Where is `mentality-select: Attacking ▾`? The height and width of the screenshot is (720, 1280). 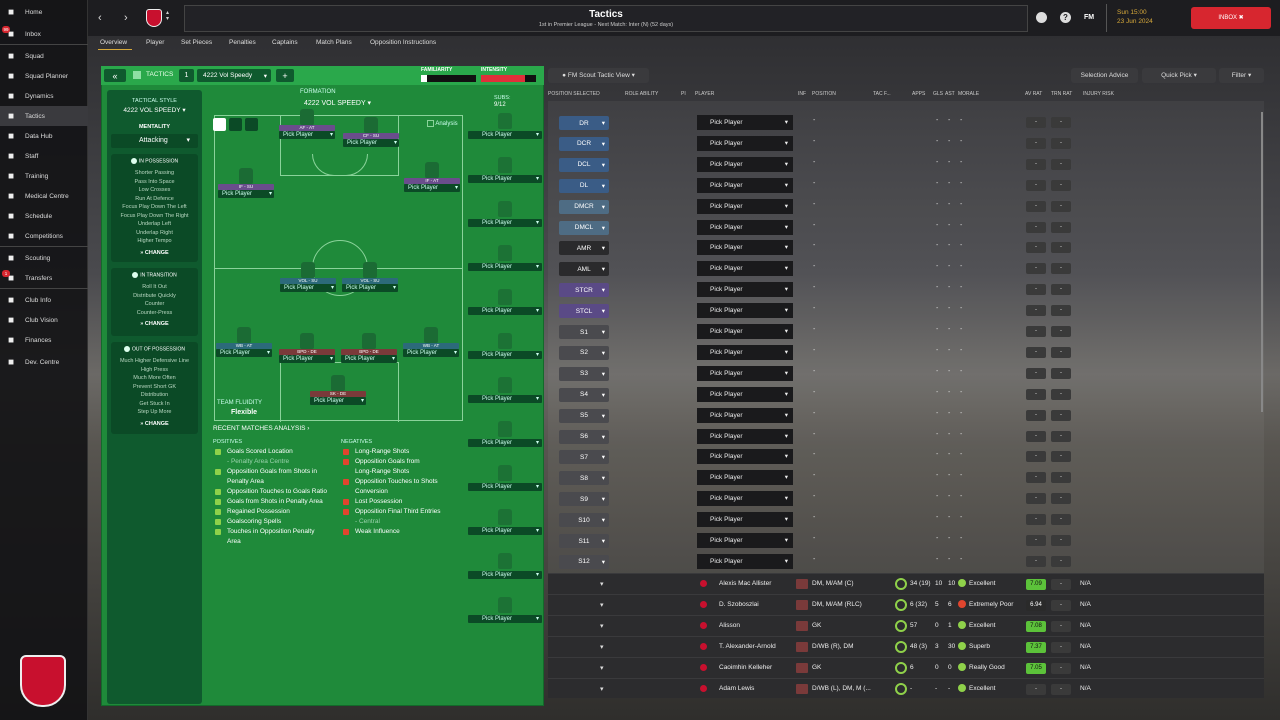 mentality-select: Attacking ▾ is located at coordinates (154, 141).